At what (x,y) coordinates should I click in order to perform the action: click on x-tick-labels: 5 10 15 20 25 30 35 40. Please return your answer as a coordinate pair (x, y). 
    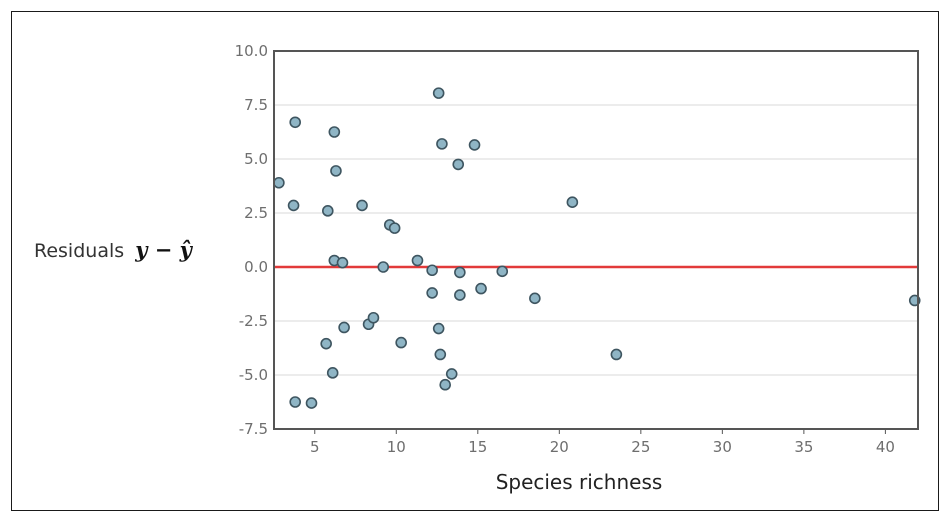
    Looking at the image, I should click on (602, 447).